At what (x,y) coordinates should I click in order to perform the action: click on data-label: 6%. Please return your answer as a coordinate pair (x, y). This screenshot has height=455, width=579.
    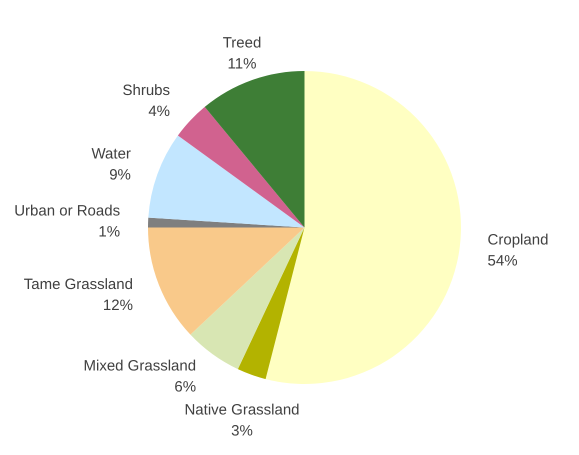
    Looking at the image, I should click on (185, 387).